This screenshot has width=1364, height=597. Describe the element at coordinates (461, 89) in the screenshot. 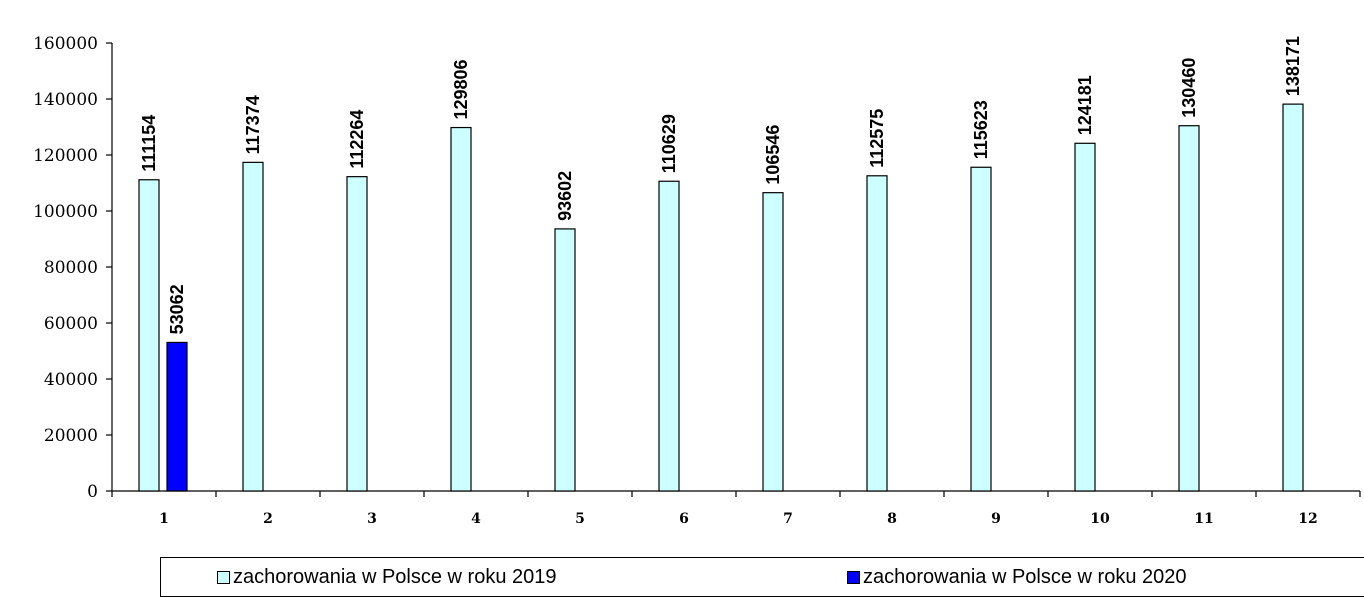

I see `data-label: 129806` at that location.